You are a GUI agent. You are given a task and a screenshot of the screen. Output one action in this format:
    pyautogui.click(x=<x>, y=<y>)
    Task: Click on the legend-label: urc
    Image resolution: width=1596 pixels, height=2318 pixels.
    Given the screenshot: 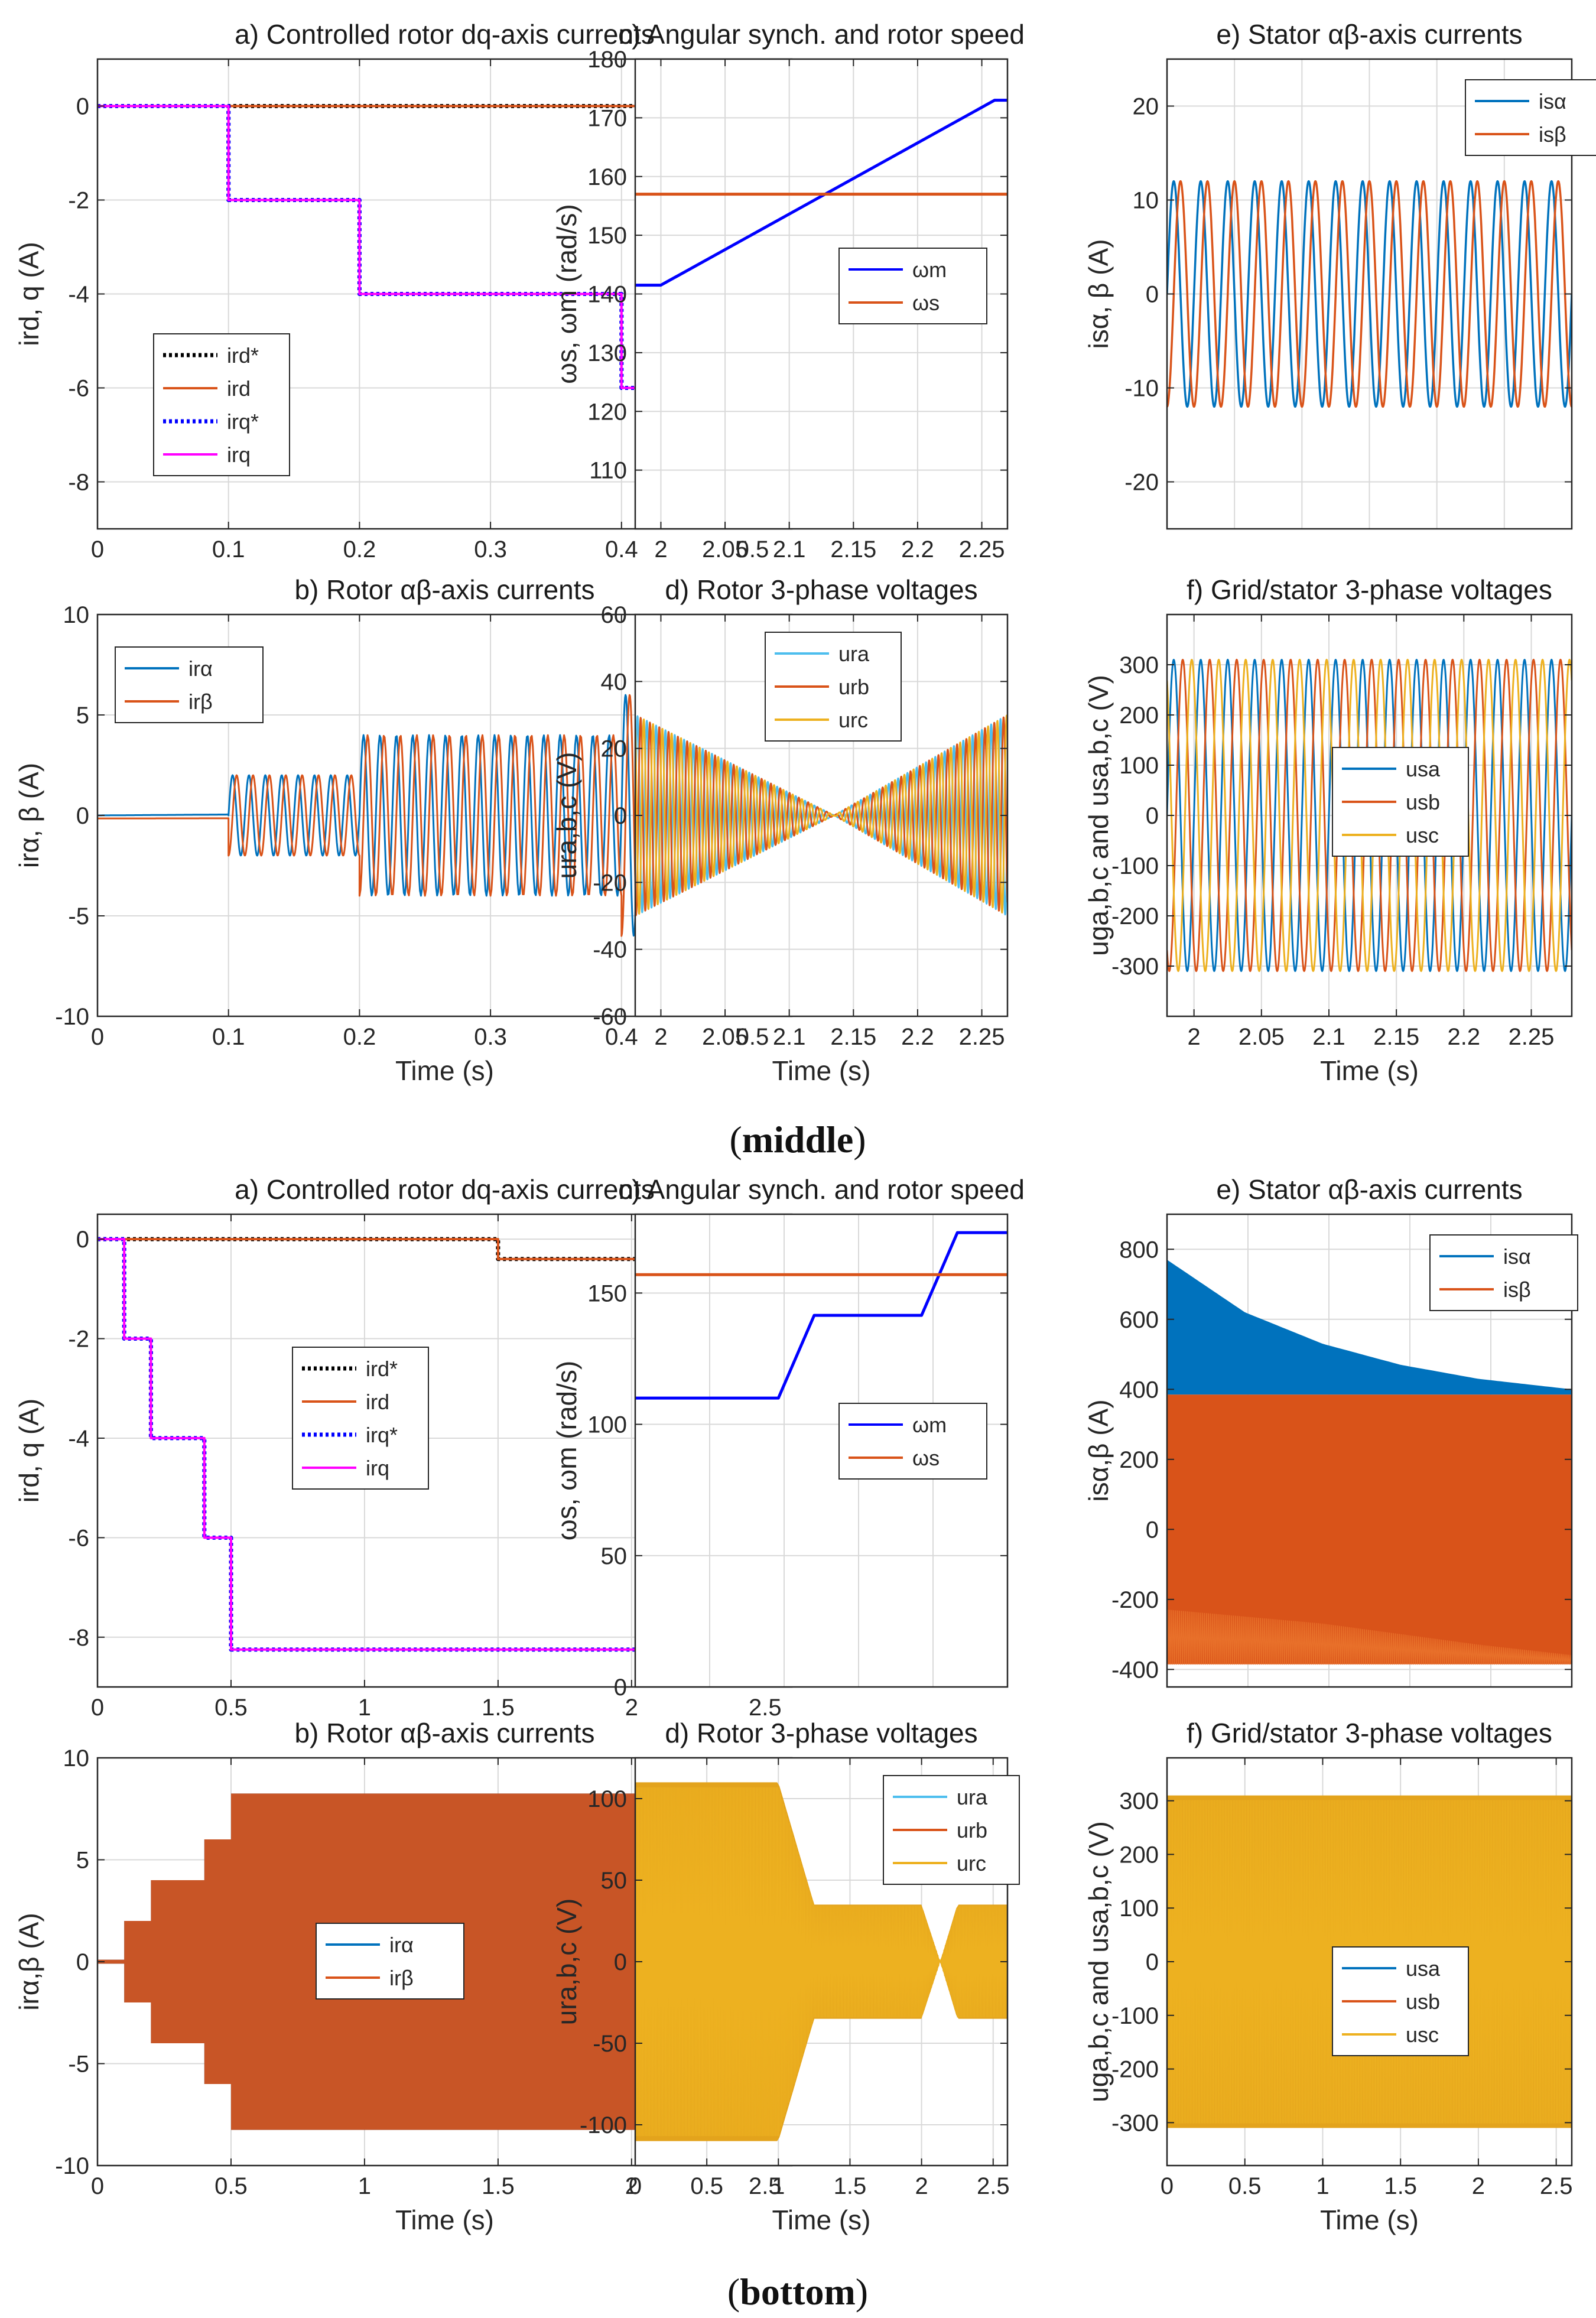 What is the action you would take?
    pyautogui.click(x=971, y=1863)
    